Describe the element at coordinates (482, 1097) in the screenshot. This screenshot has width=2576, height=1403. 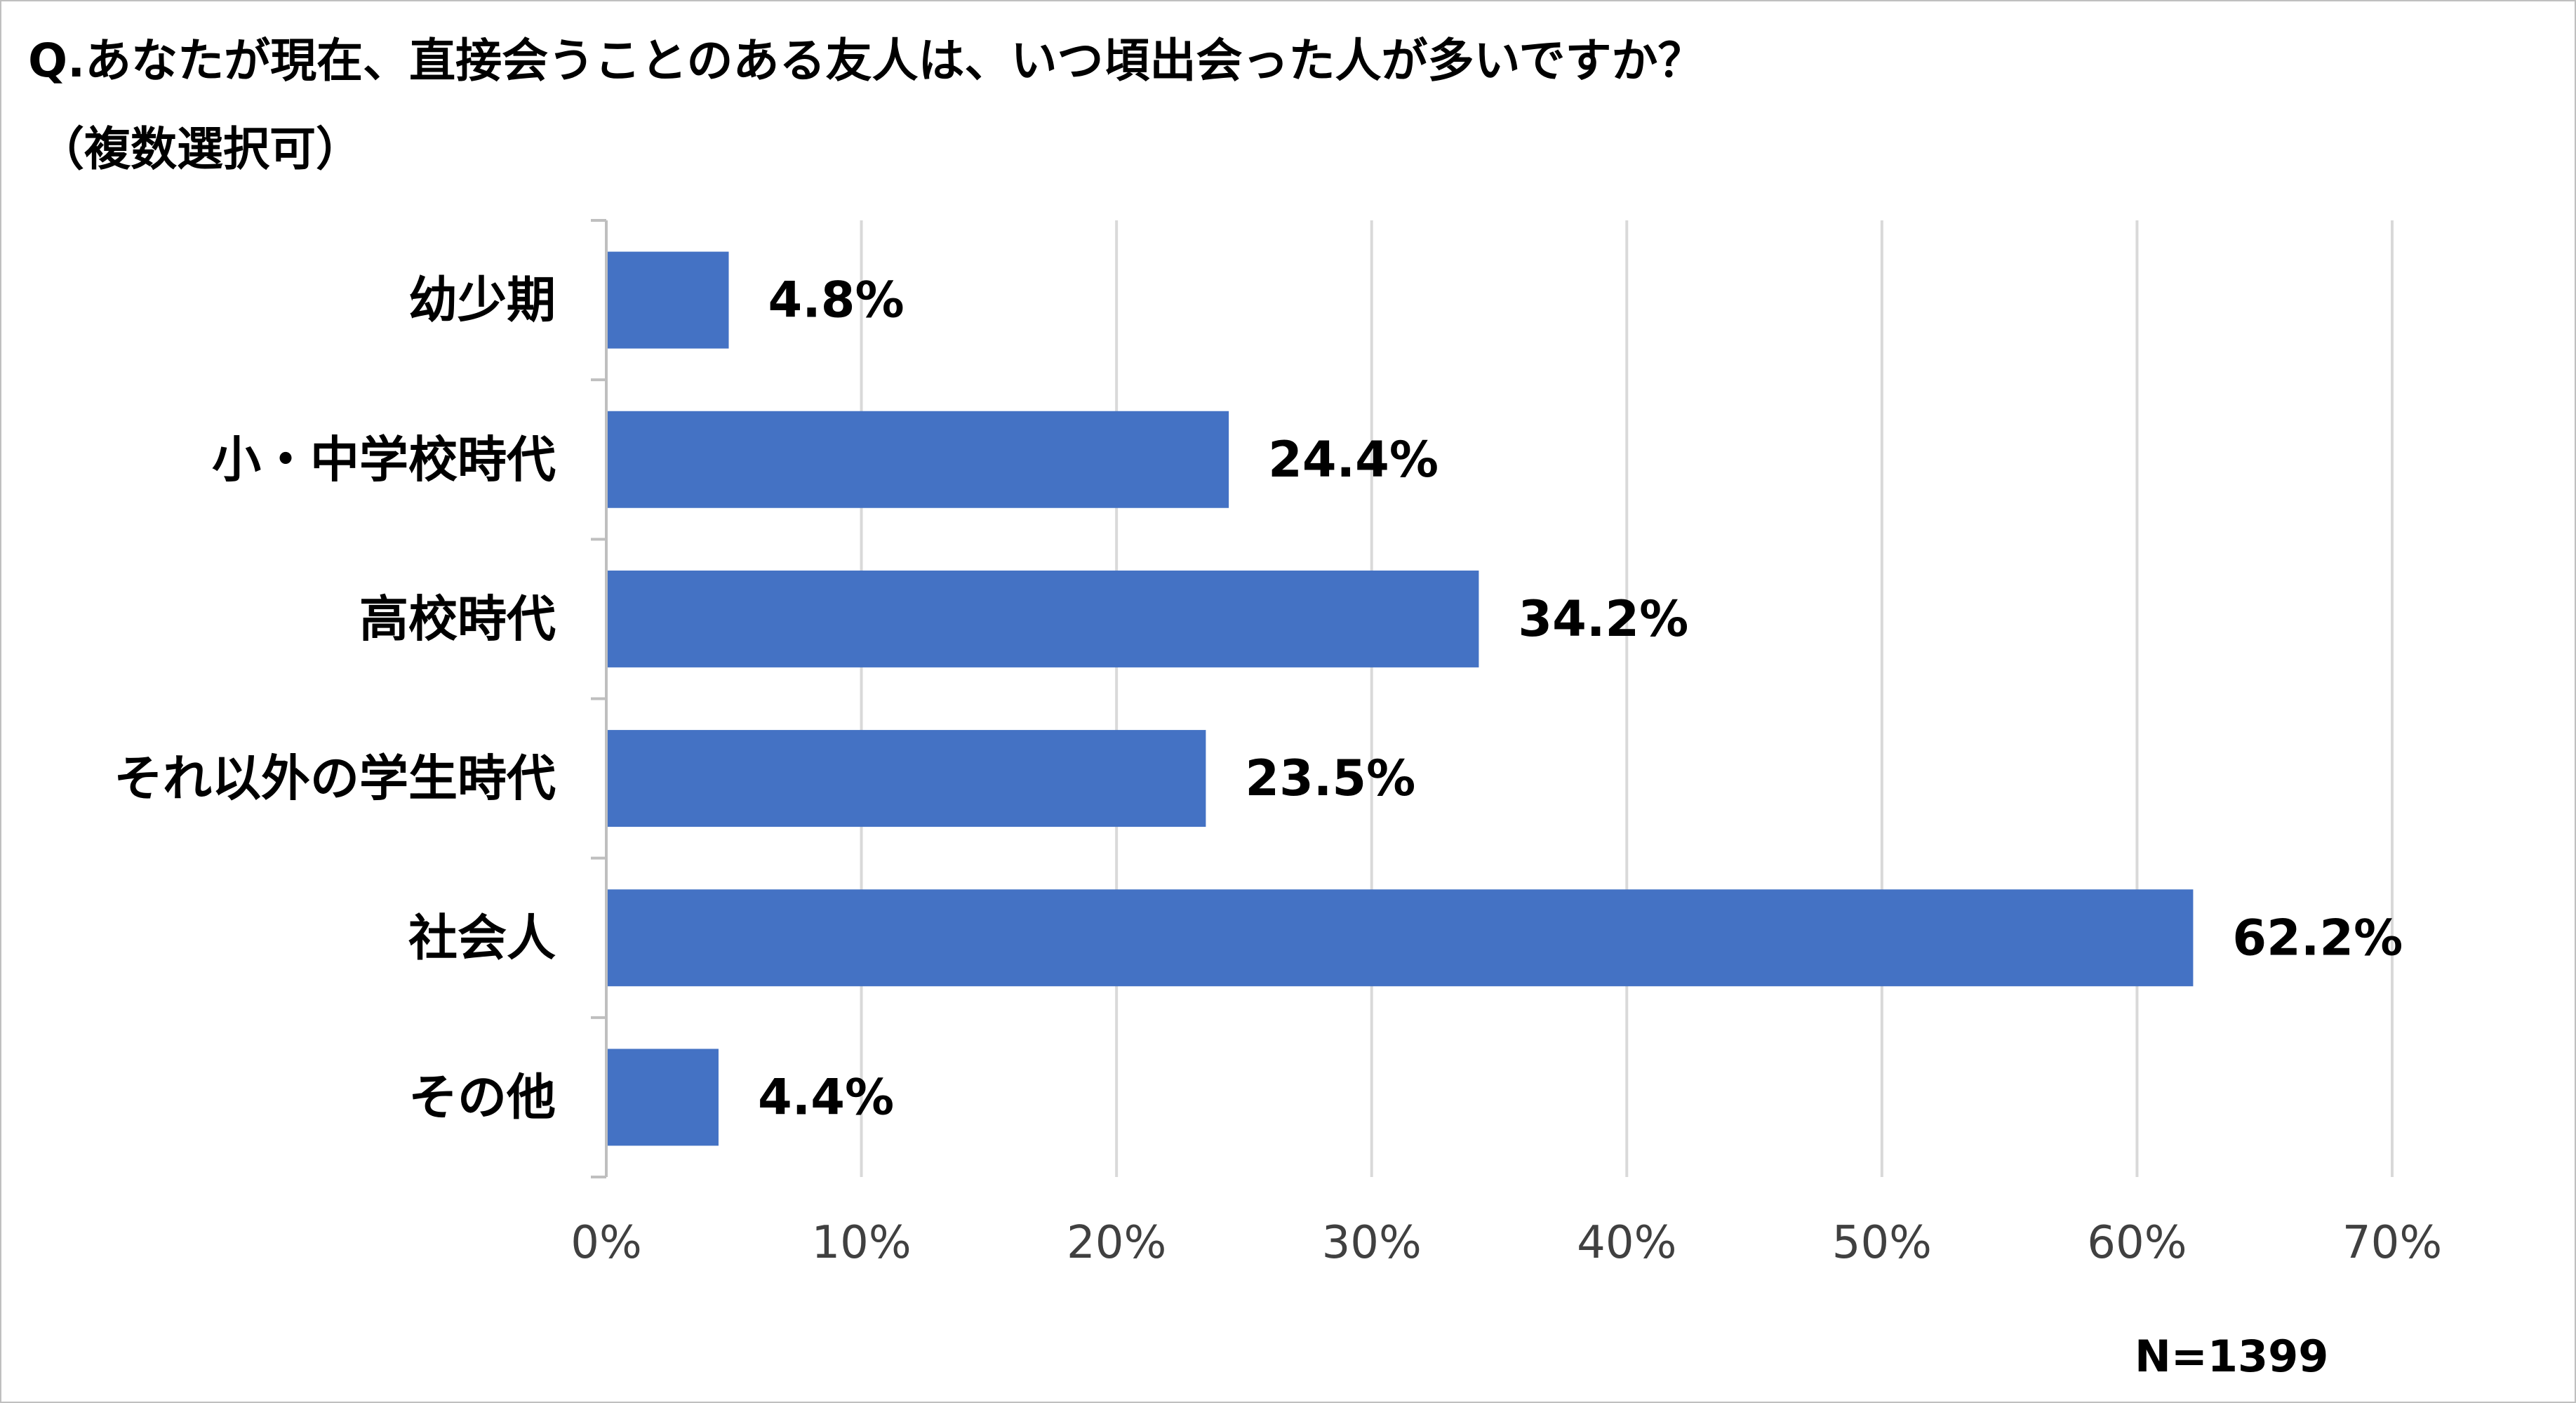
I see `category-label: その他` at that location.